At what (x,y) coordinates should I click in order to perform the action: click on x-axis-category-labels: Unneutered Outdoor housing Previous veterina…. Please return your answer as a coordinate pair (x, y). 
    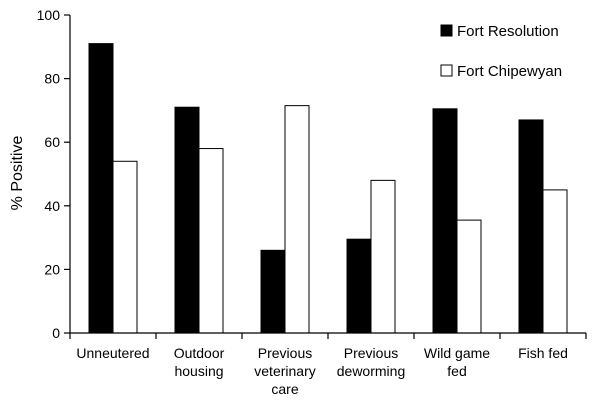
    Looking at the image, I should click on (321, 371).